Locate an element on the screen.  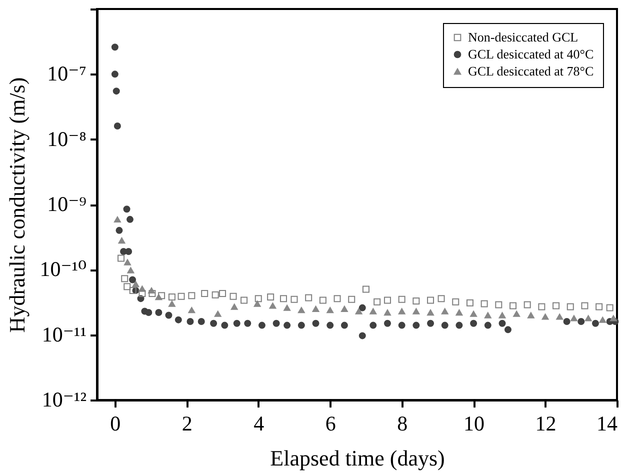
legend-label: GCL desiccated at 40°C is located at coordinates (531, 54).